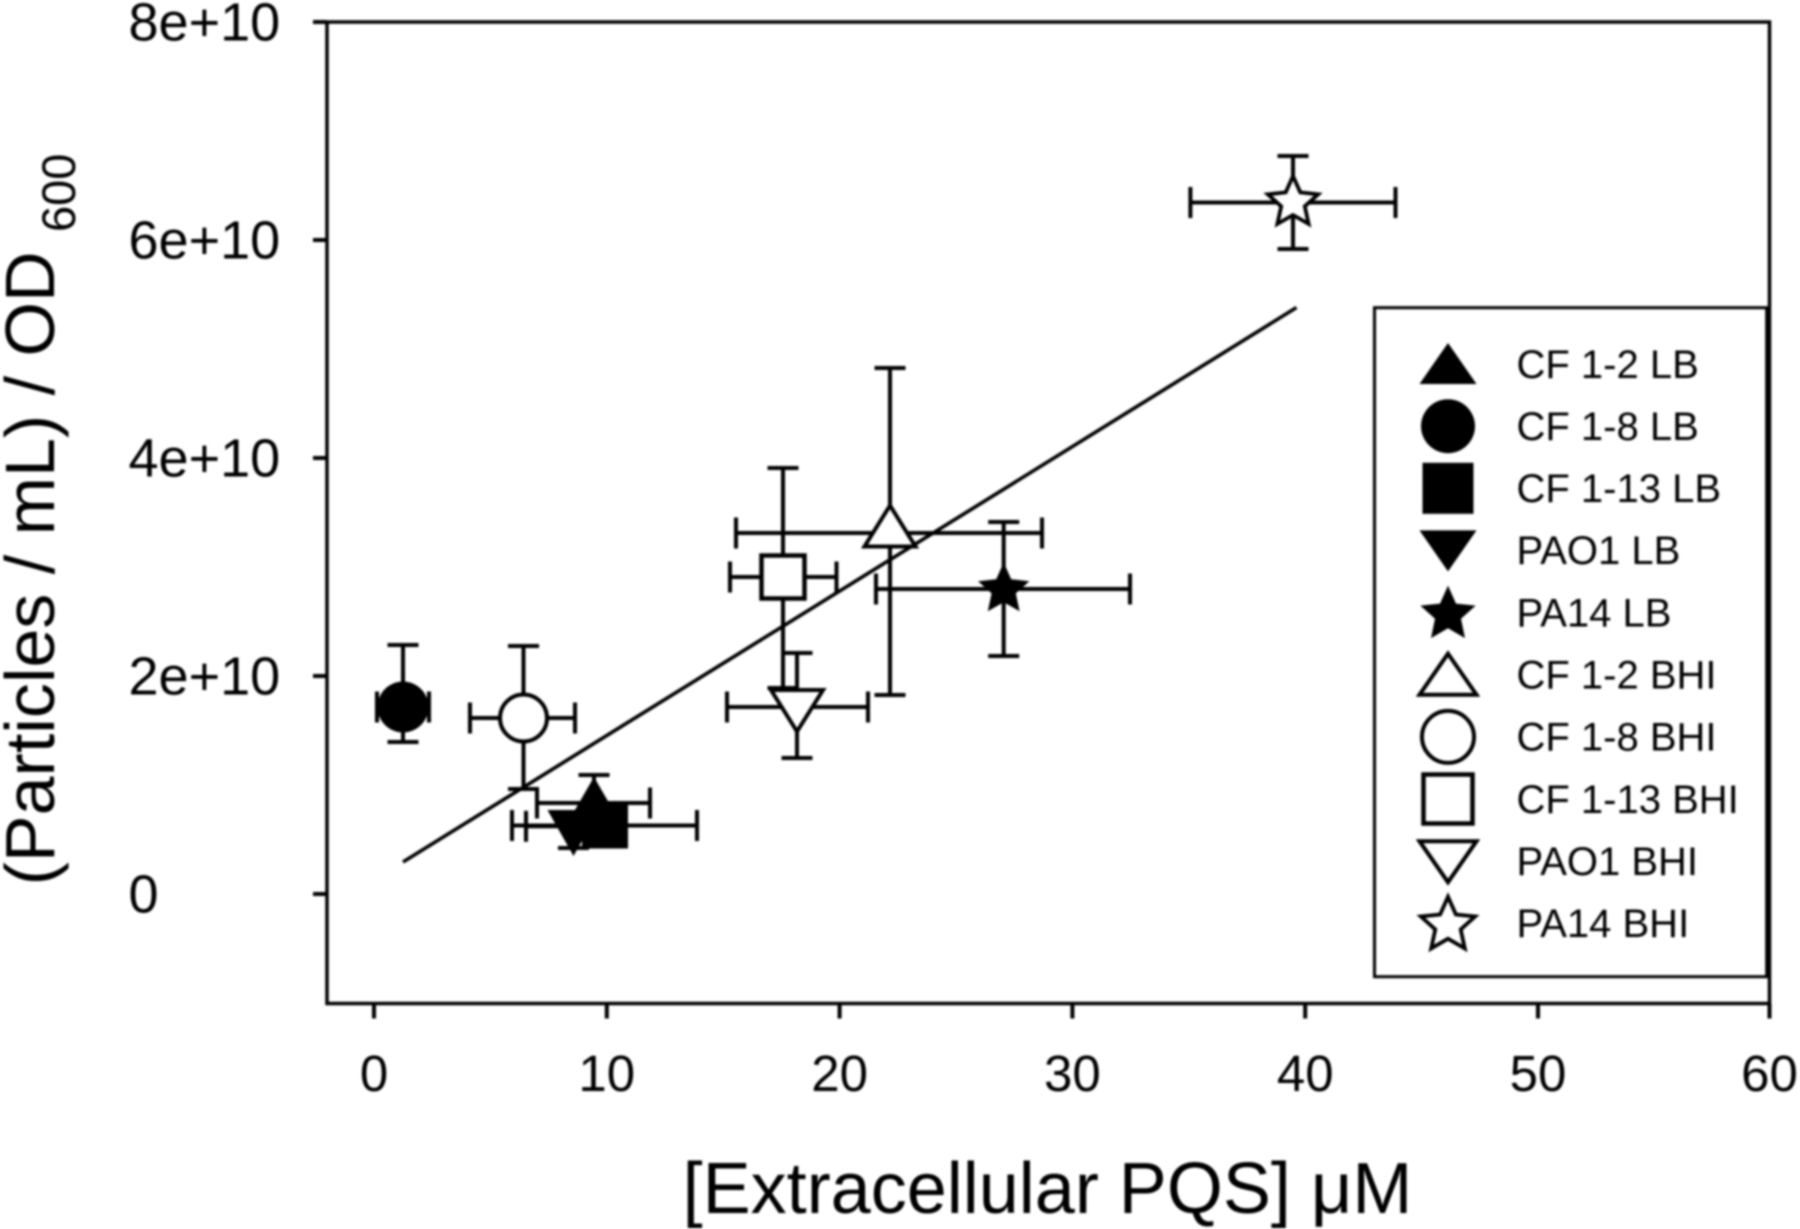  Describe the element at coordinates (1072, 1073) in the screenshot. I see `svg-text: 30` at that location.